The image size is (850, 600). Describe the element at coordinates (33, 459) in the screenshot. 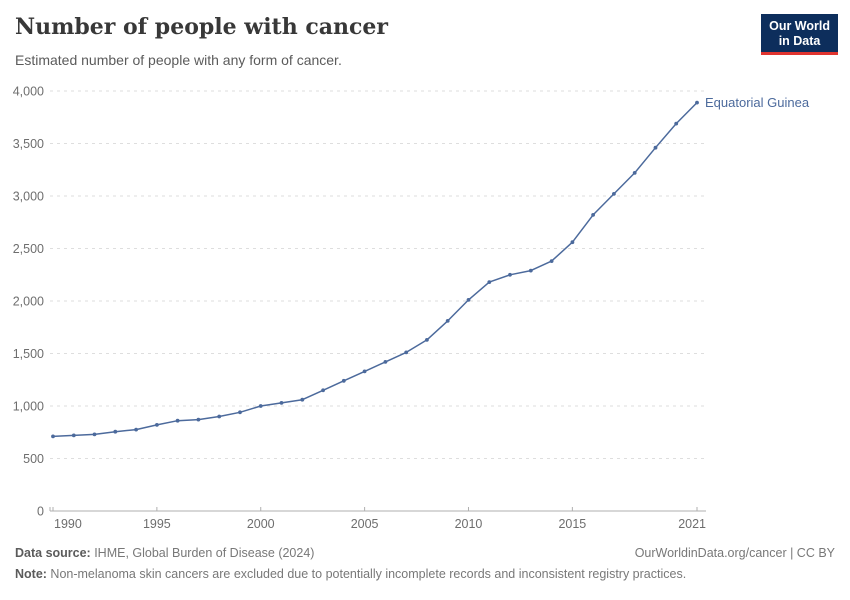

I see `y-tick-label: 500` at that location.